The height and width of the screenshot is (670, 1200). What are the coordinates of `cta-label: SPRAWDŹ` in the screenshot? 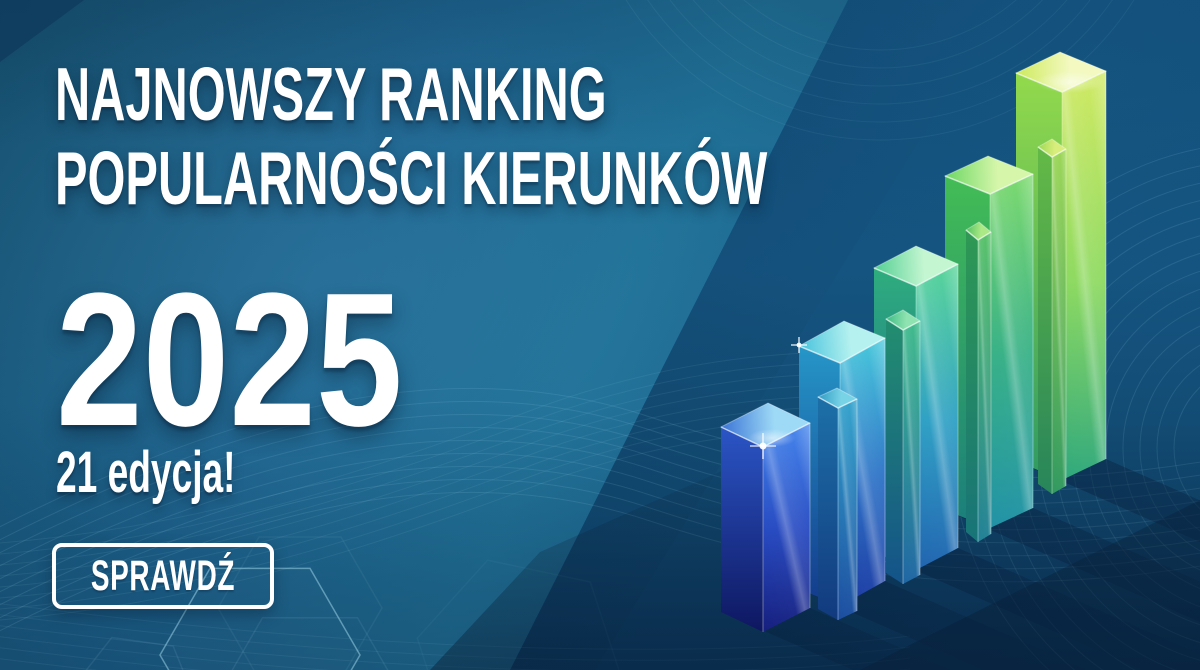 It's located at (163, 575).